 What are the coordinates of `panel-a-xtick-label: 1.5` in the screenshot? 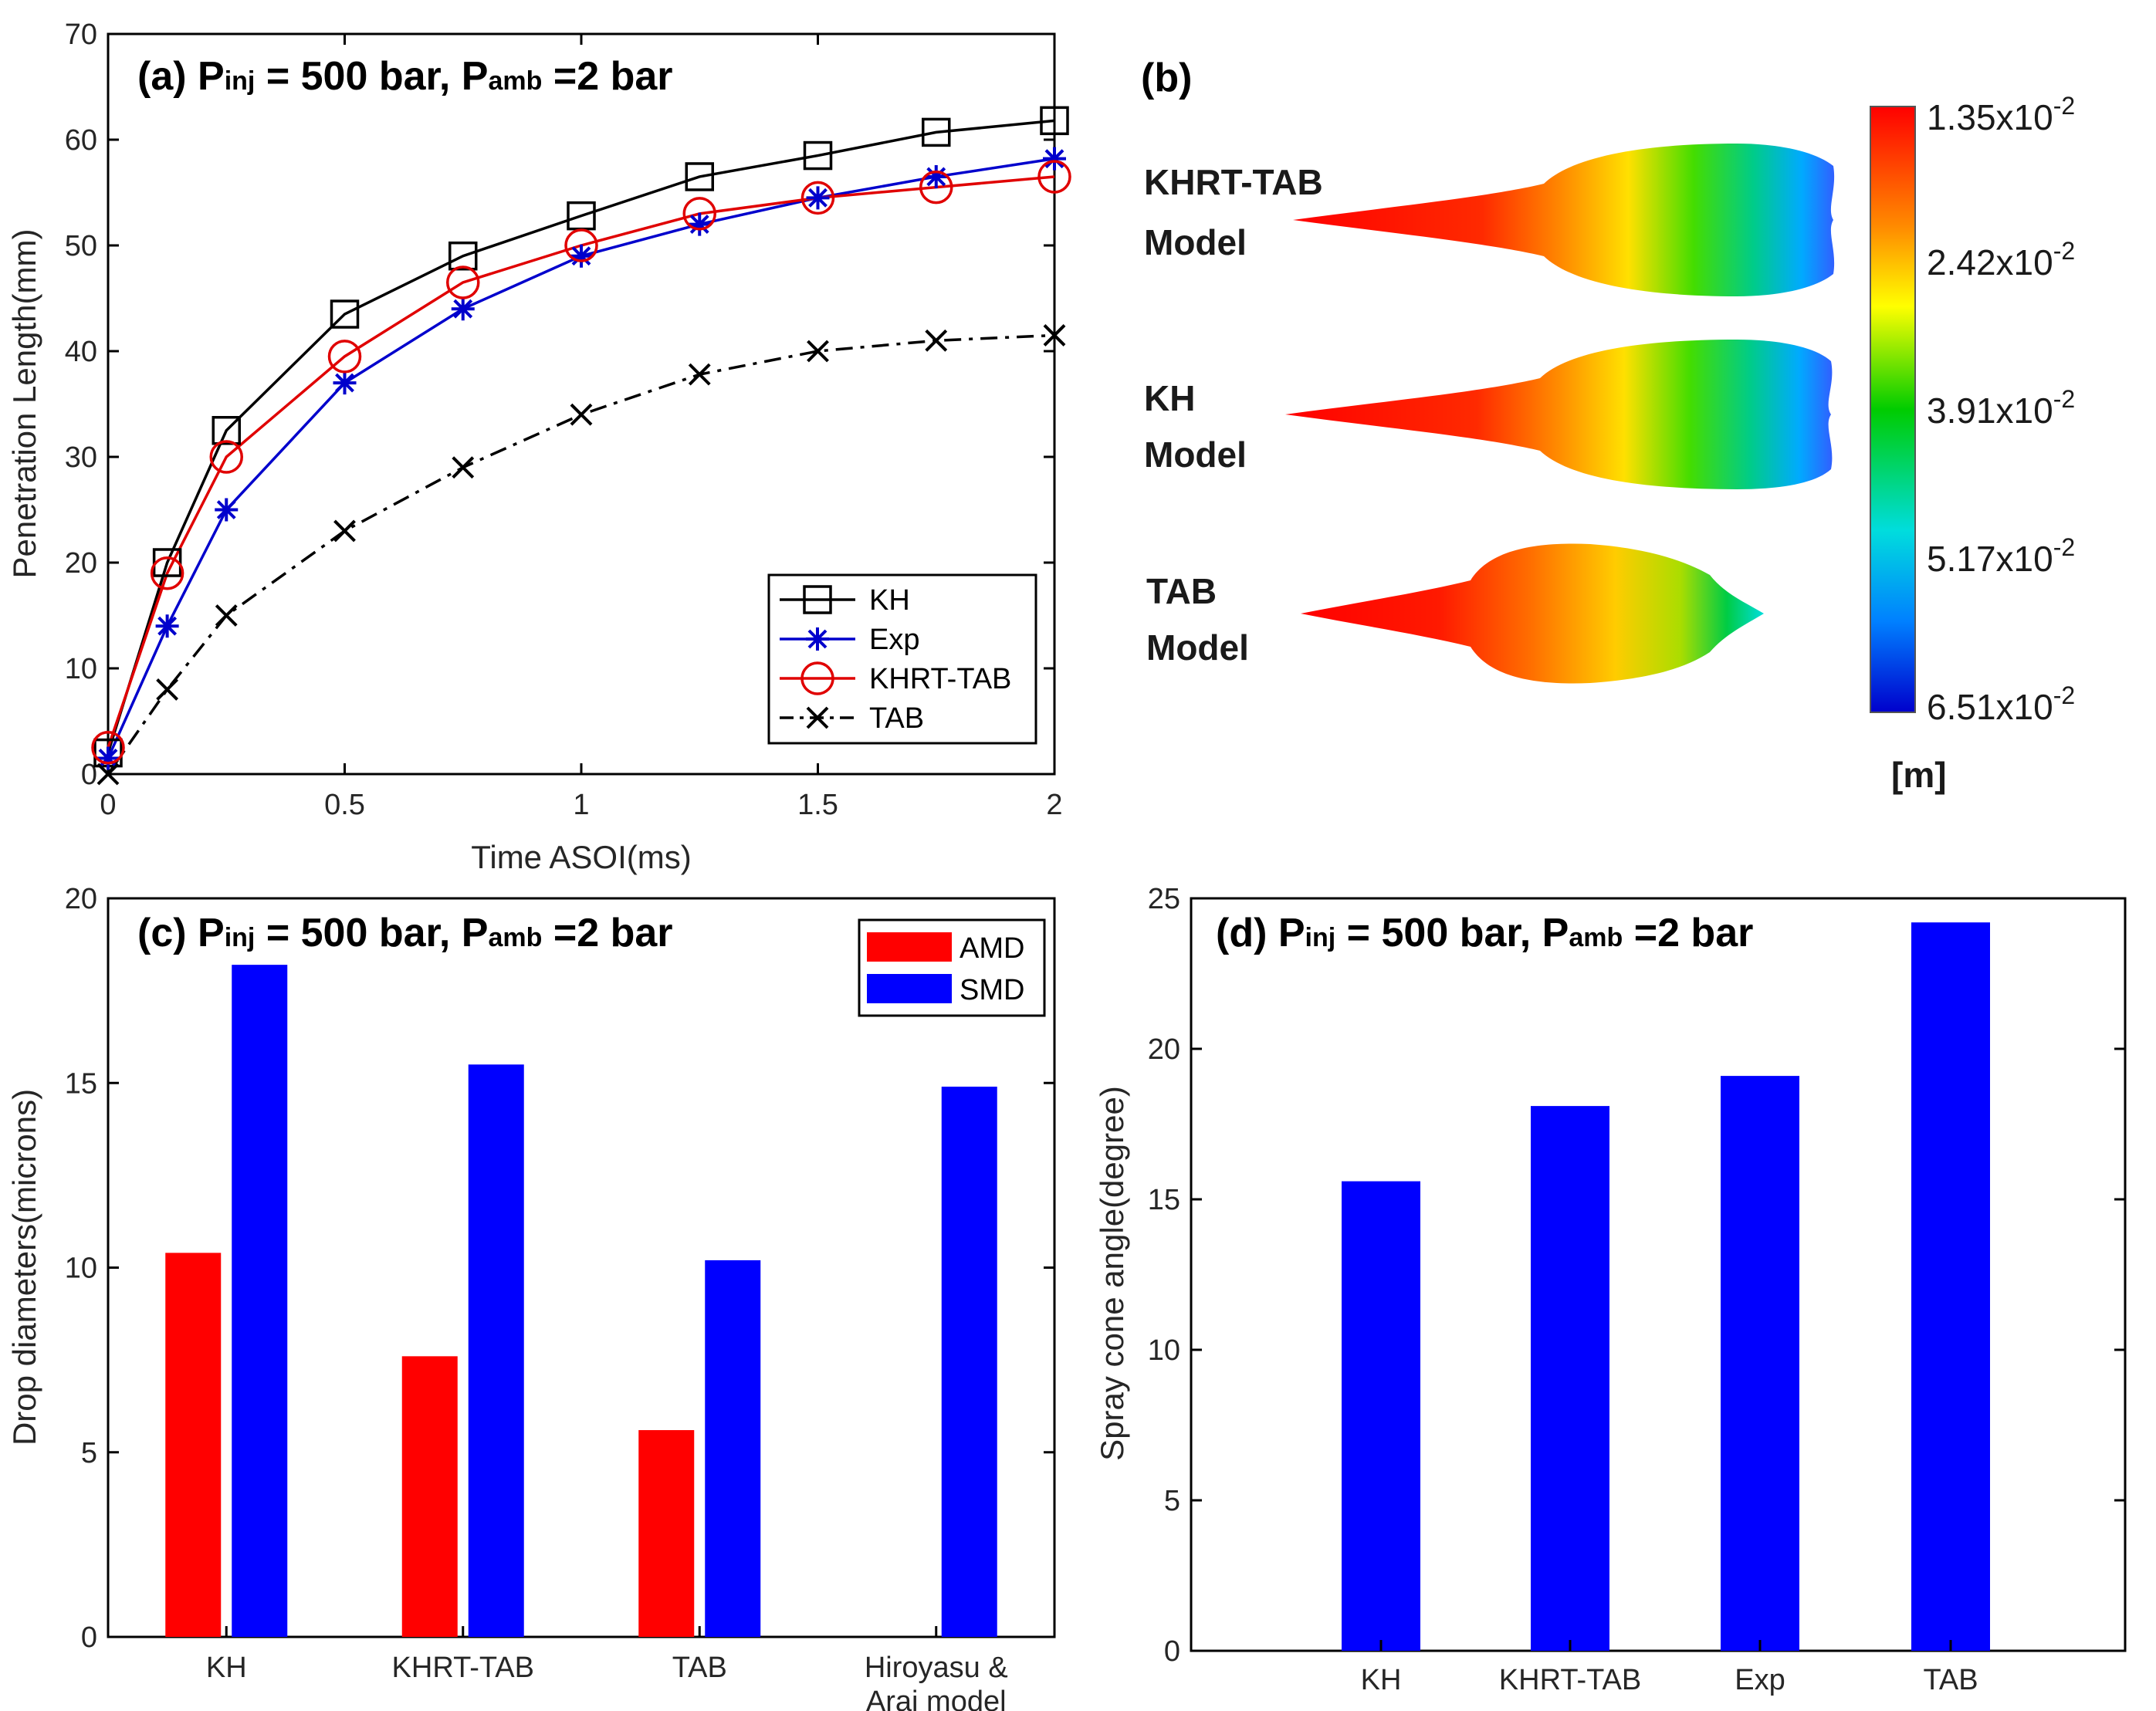 It's located at (817, 805).